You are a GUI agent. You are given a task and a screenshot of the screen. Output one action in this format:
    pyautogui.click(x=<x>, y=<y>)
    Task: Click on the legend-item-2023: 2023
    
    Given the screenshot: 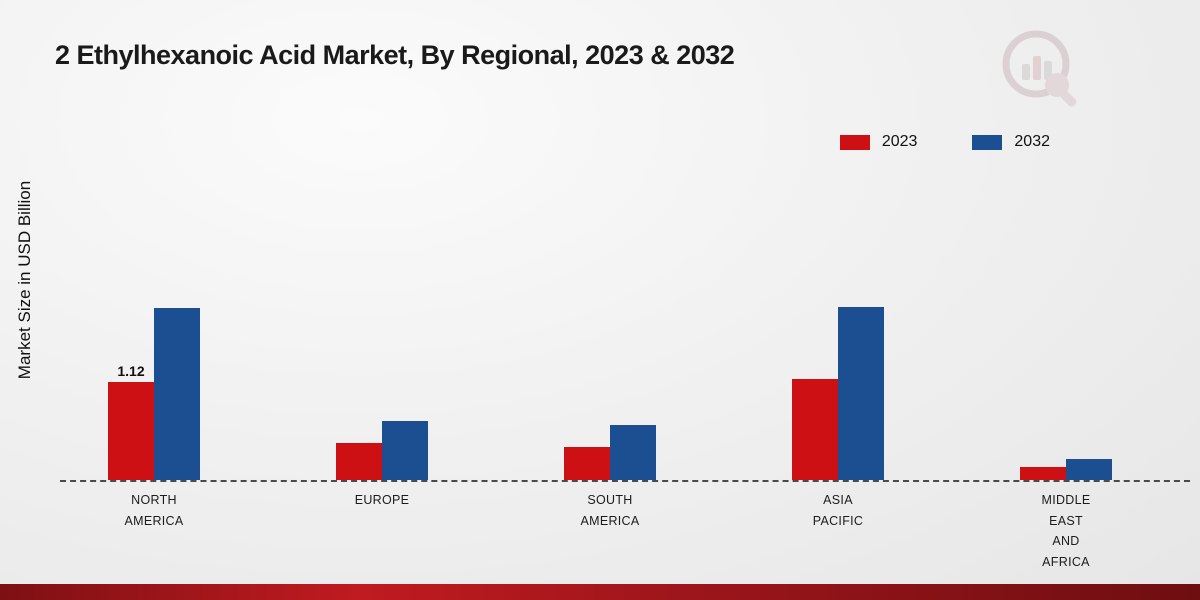 What is the action you would take?
    pyautogui.click(x=878, y=142)
    